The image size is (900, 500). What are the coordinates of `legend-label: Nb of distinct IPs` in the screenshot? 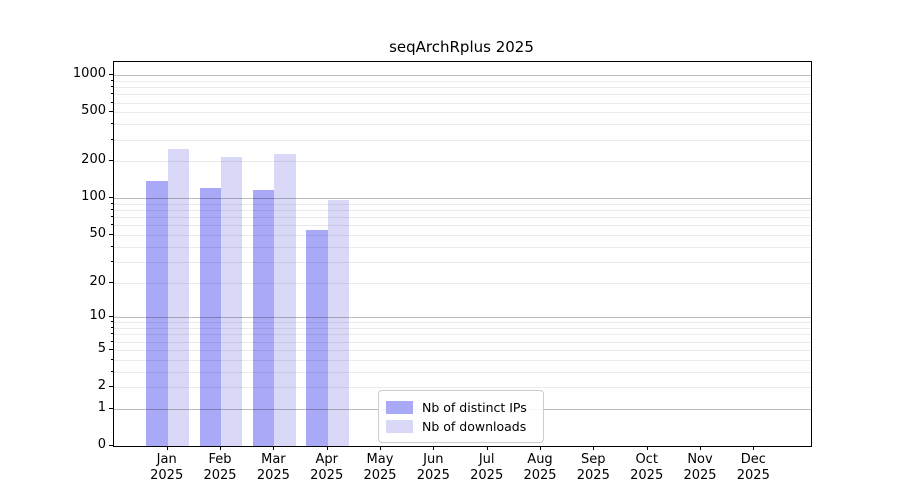 It's located at (474, 407).